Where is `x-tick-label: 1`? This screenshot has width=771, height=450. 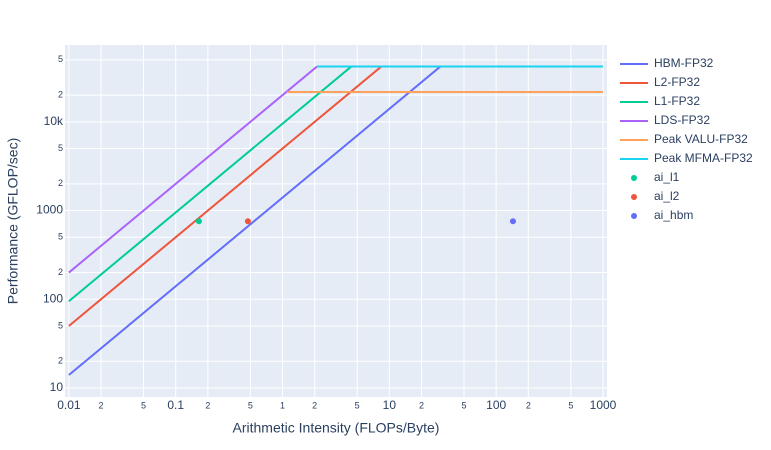 x-tick-label: 1 is located at coordinates (282, 405).